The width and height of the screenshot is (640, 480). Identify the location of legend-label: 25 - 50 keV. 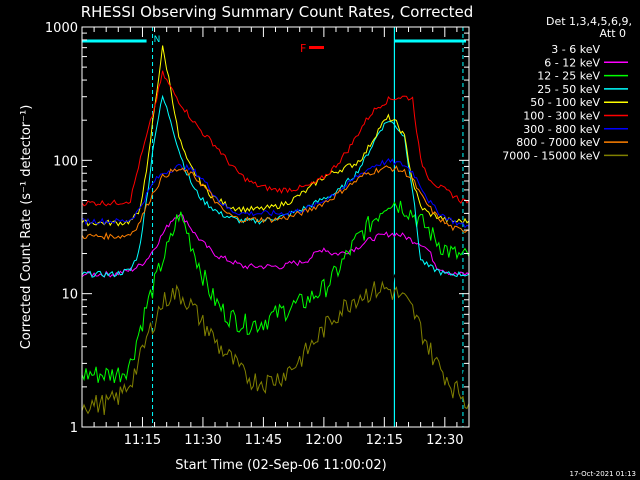
(568, 89).